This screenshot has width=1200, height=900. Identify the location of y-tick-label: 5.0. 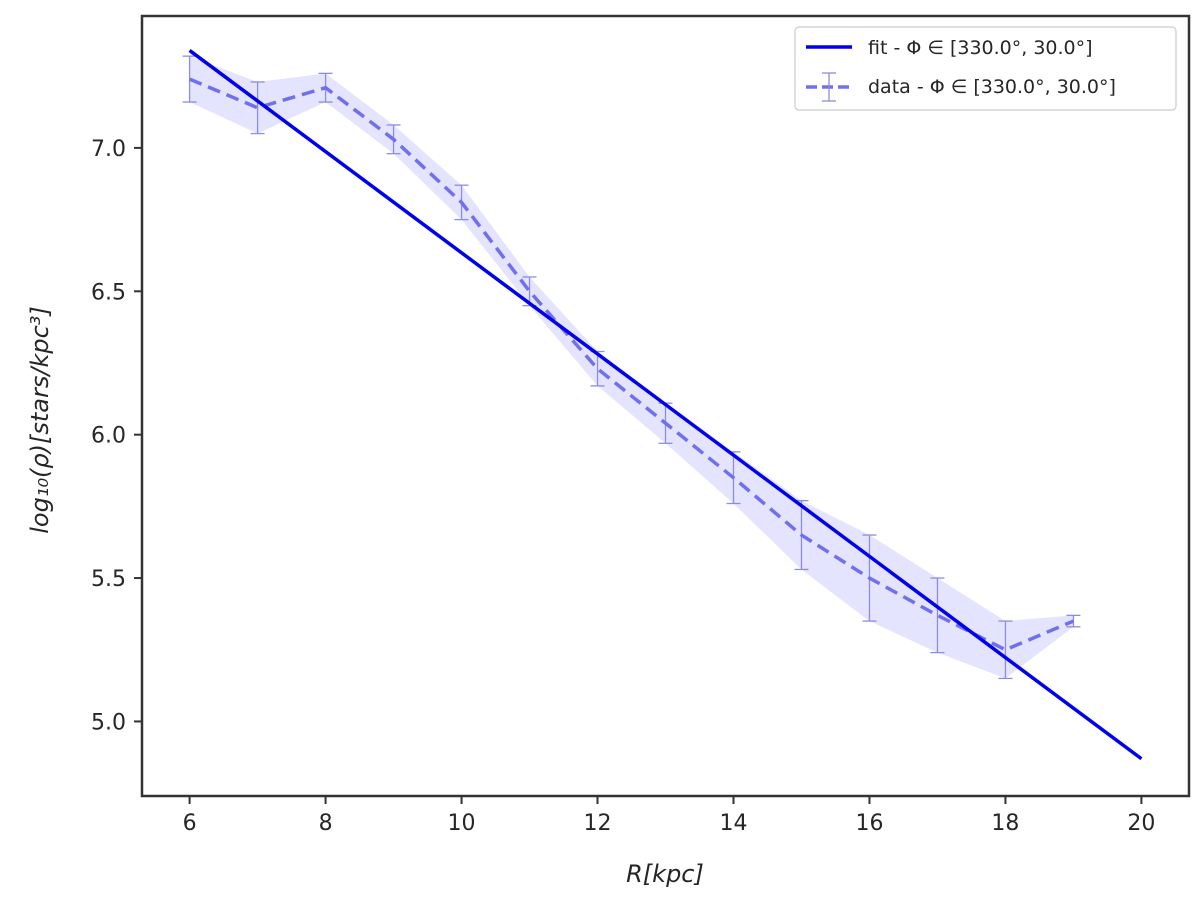
(108, 722).